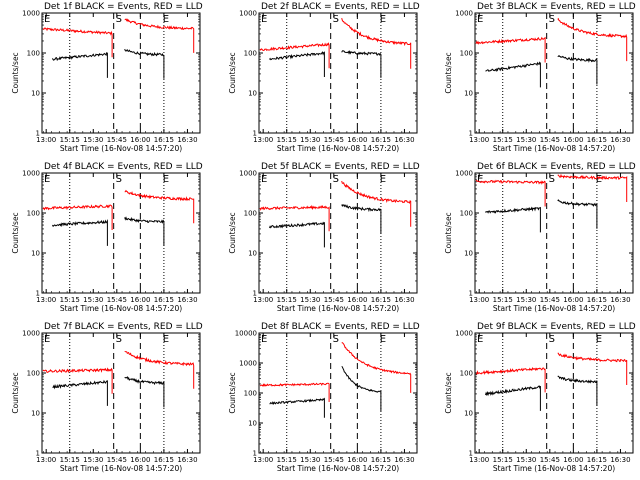  Describe the element at coordinates (123, 327) in the screenshot. I see `panel-title: Det 7f BLACK = Events, RED = LLD` at that location.